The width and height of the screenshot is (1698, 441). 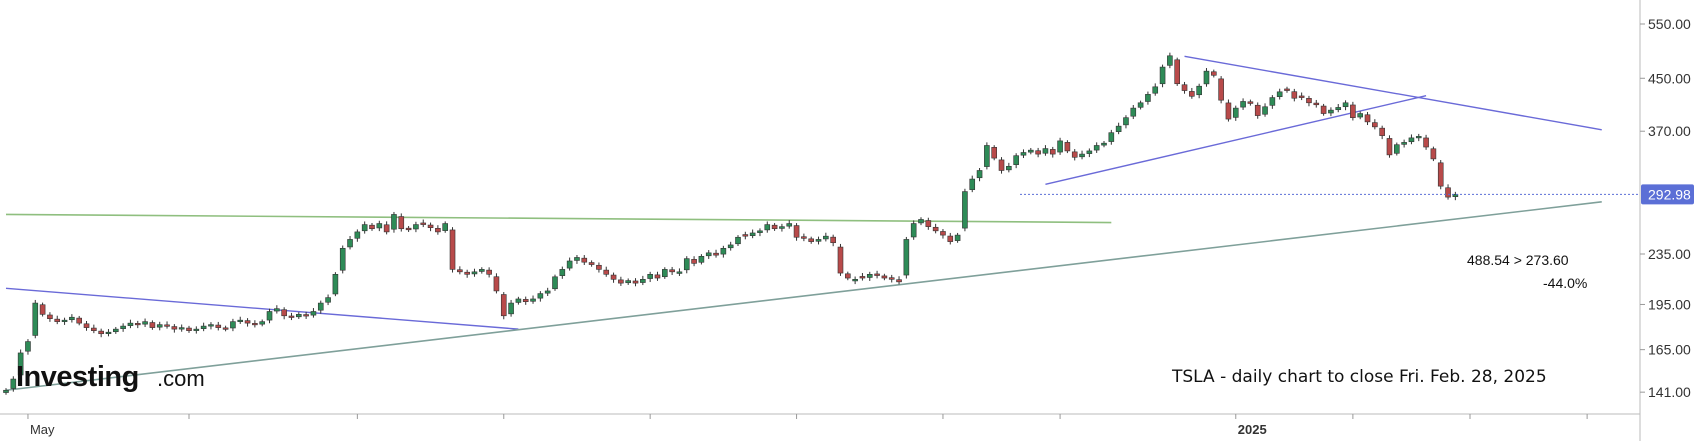 I want to click on trendline-horizontal-resistance, so click(x=558, y=218).